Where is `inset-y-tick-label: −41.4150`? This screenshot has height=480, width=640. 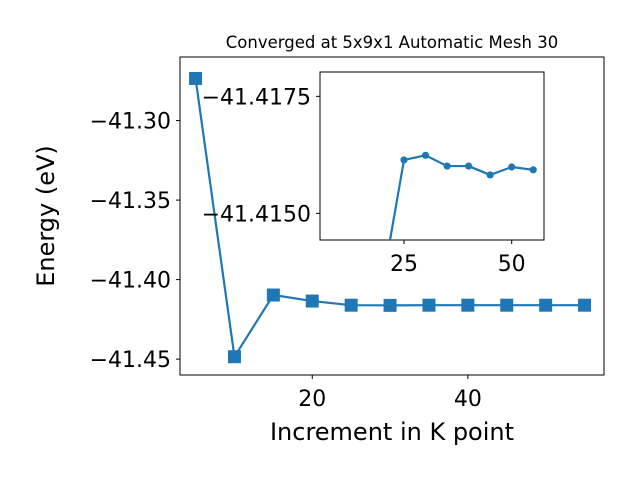
inset-y-tick-label: −41.4150 is located at coordinates (256, 214).